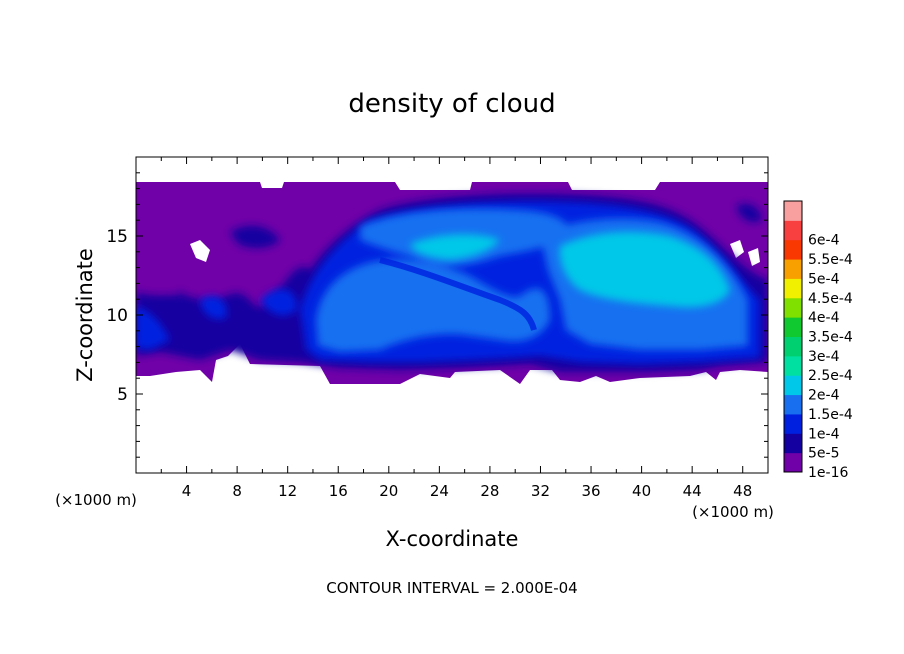  I want to click on colorbar-frame, so click(793, 336).